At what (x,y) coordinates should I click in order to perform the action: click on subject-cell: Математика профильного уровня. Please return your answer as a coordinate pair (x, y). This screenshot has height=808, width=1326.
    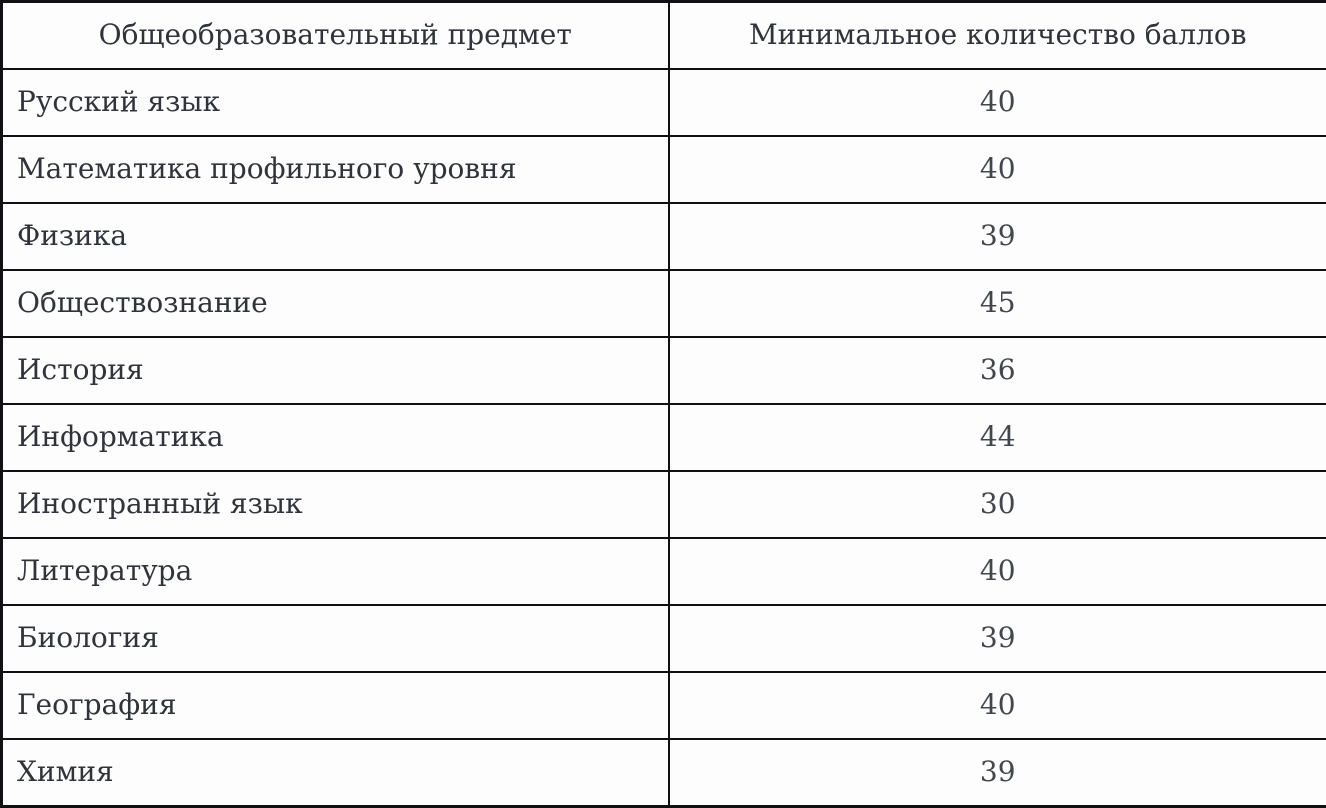
    Looking at the image, I should click on (335, 169).